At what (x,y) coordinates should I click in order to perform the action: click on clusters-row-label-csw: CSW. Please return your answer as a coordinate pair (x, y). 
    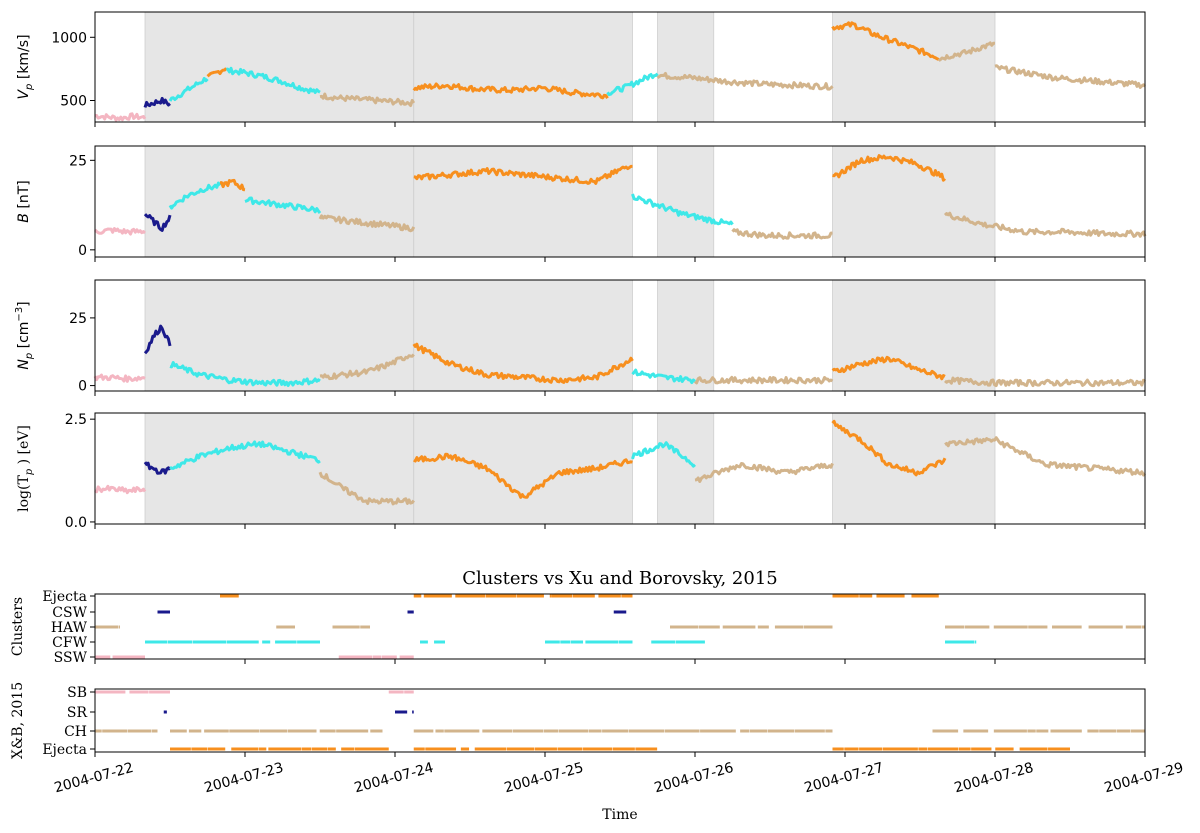
    Looking at the image, I should click on (69, 613).